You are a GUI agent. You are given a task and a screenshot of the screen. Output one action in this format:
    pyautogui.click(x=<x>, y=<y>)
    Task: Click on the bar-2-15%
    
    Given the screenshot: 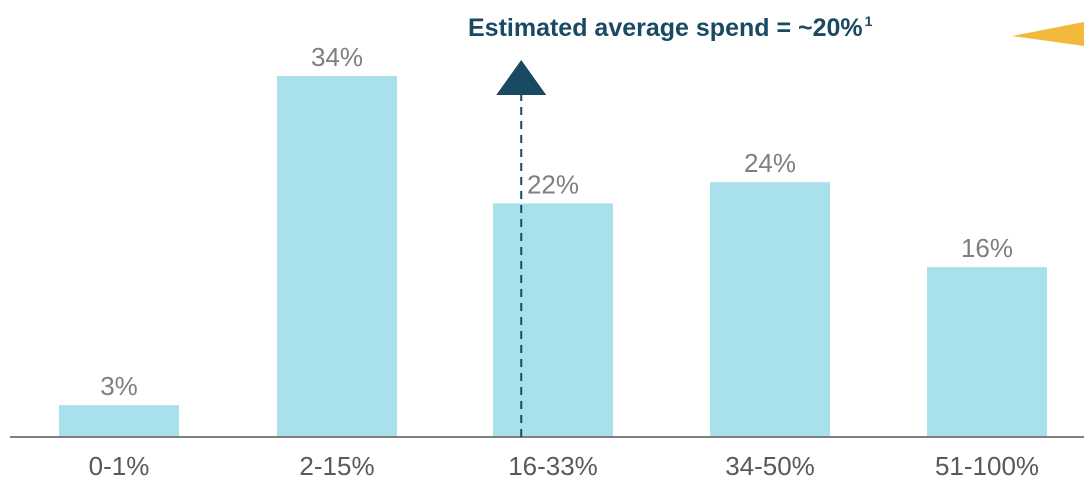 What is the action you would take?
    pyautogui.click(x=337, y=256)
    